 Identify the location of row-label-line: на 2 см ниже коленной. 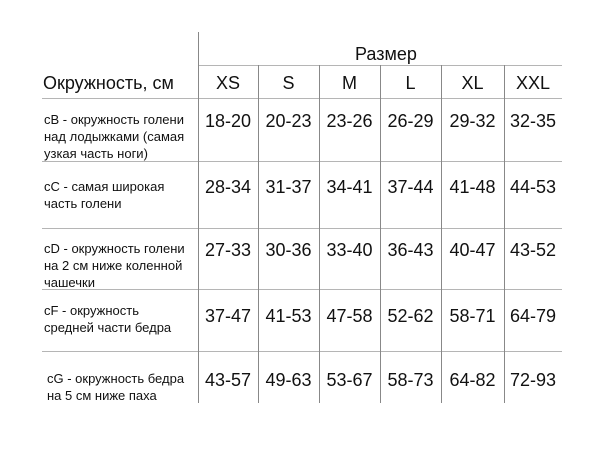
(113, 265).